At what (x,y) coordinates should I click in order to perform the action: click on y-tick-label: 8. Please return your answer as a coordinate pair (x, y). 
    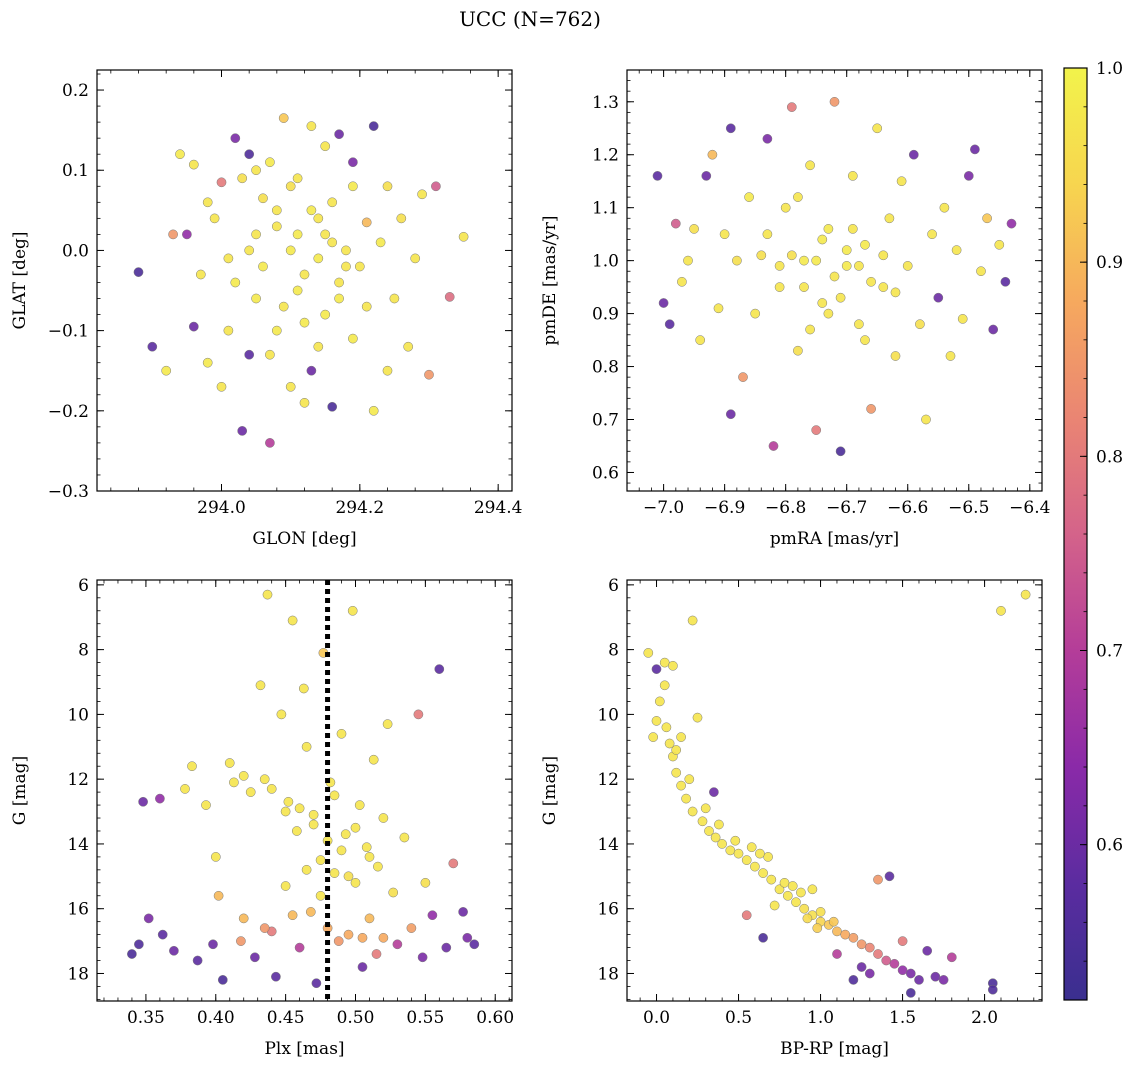
    Looking at the image, I should click on (613, 651).